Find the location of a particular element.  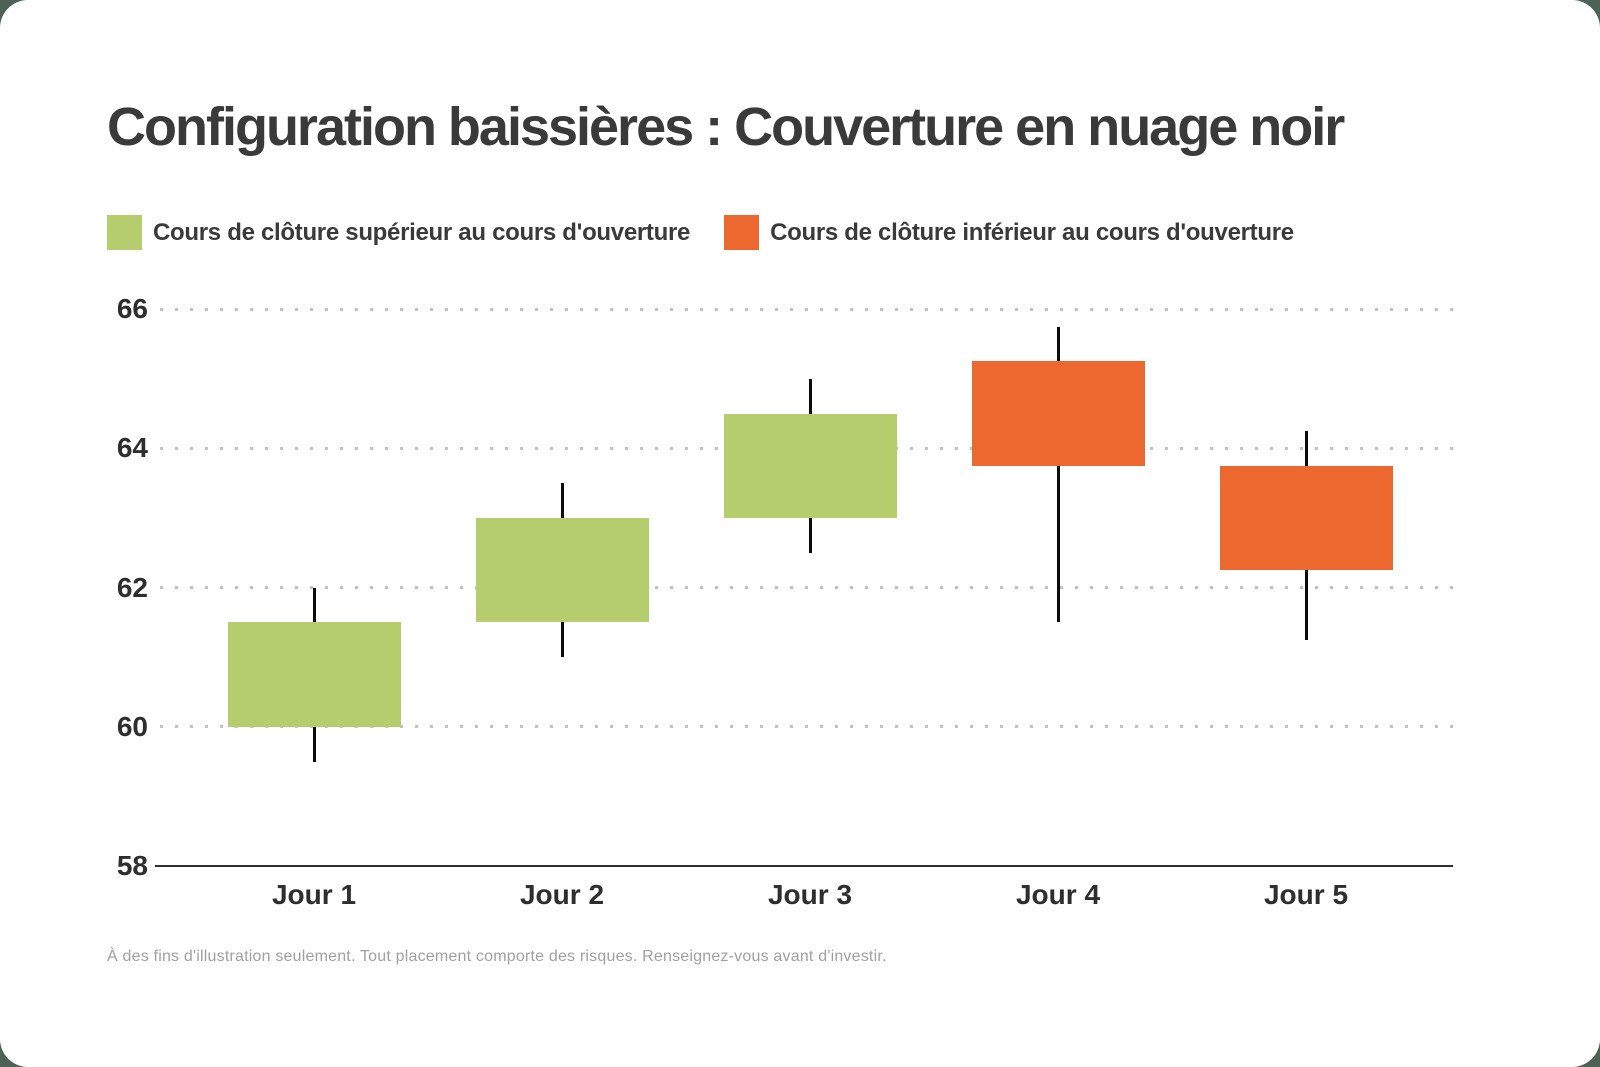

x-tick-label-jour-2: Jour 2 is located at coordinates (562, 894).